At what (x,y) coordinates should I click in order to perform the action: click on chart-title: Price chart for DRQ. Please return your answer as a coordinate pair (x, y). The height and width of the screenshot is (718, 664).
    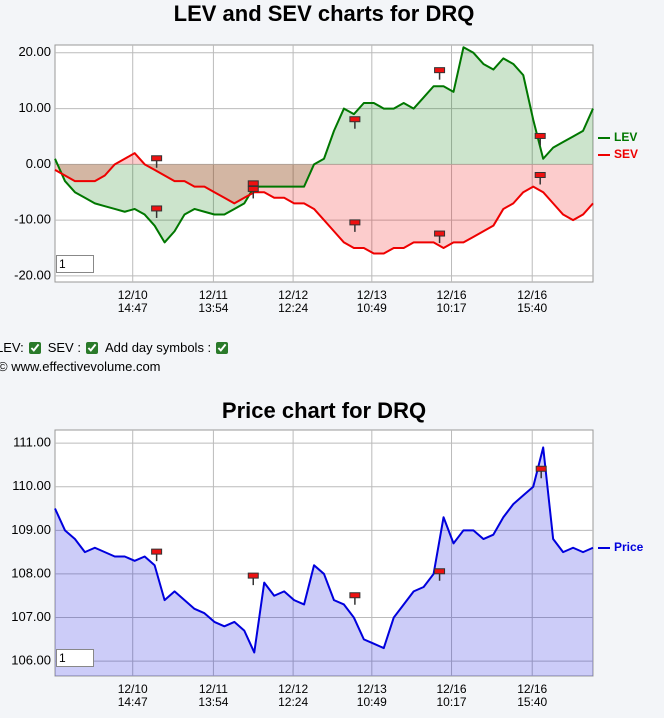
    Looking at the image, I should click on (324, 410).